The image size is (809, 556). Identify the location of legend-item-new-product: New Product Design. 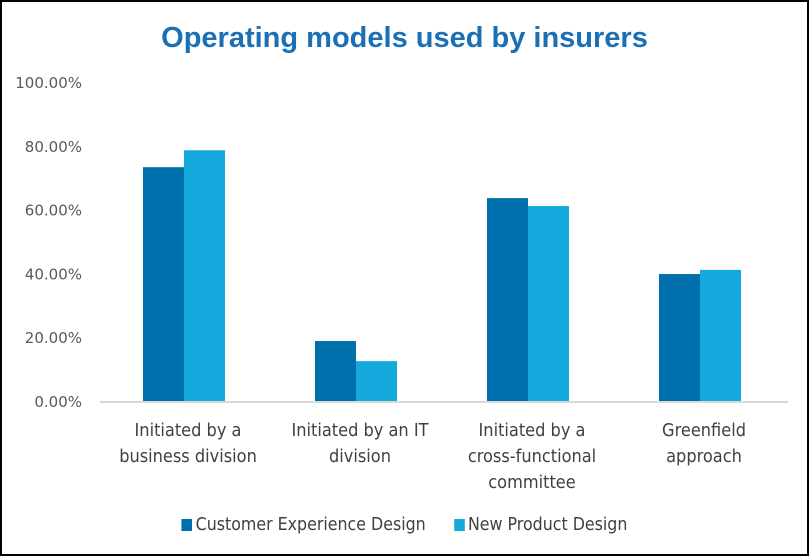
(540, 524).